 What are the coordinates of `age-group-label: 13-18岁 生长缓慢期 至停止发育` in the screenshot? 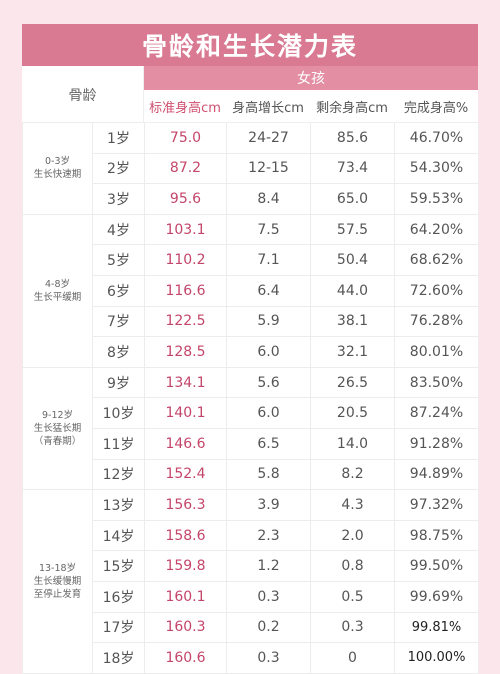 It's located at (57, 581).